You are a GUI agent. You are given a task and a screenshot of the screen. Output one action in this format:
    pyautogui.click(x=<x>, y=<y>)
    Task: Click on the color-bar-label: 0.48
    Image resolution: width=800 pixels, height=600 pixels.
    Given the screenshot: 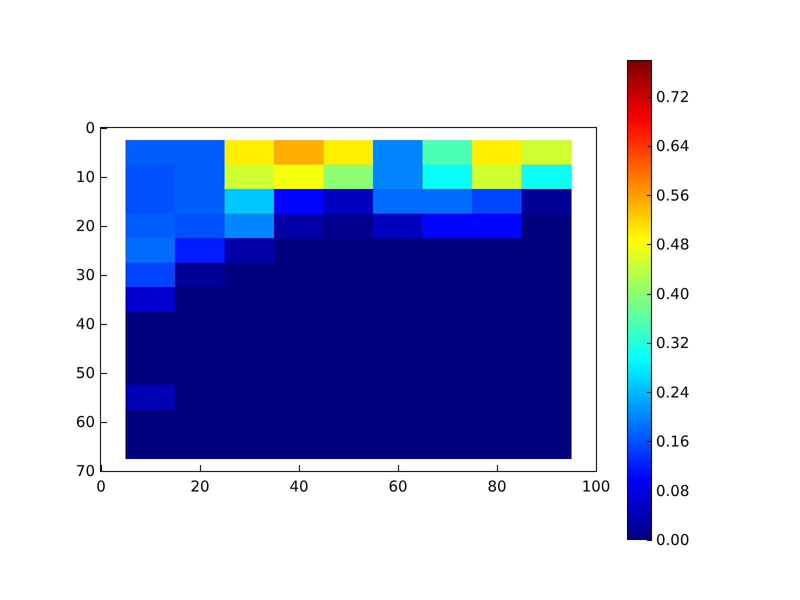 What is the action you would take?
    pyautogui.click(x=673, y=245)
    